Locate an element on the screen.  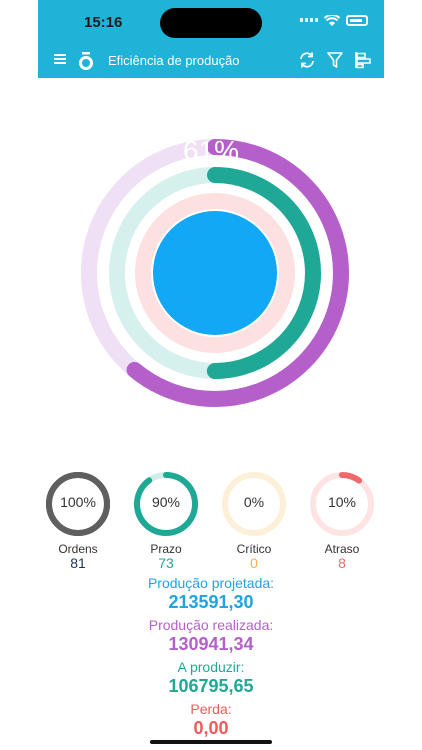
stat-perda: Perda: 0,00 is located at coordinates (211, 720).